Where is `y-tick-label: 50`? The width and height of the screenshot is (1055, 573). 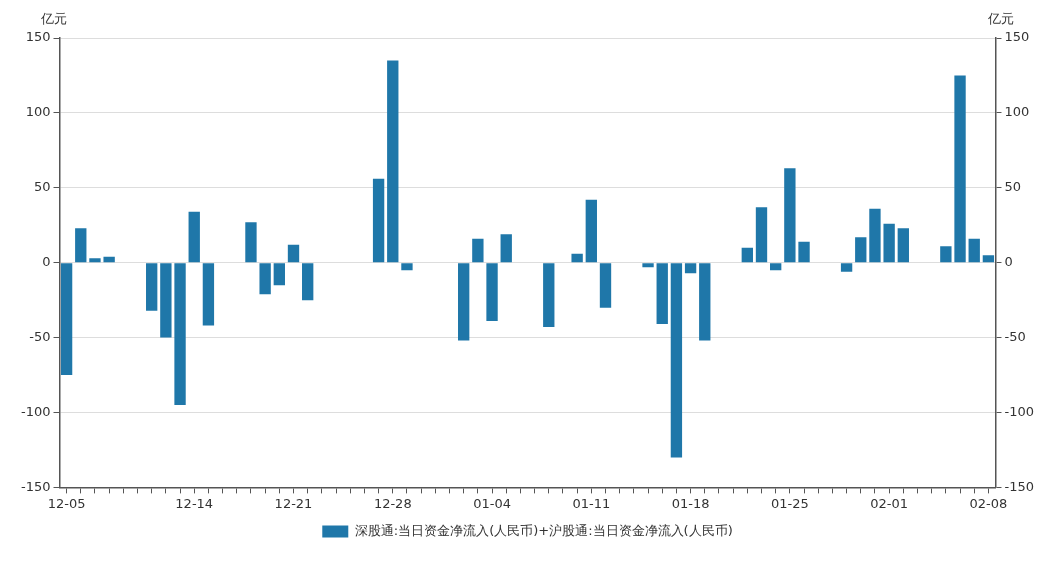 y-tick-label: 50 is located at coordinates (42, 187).